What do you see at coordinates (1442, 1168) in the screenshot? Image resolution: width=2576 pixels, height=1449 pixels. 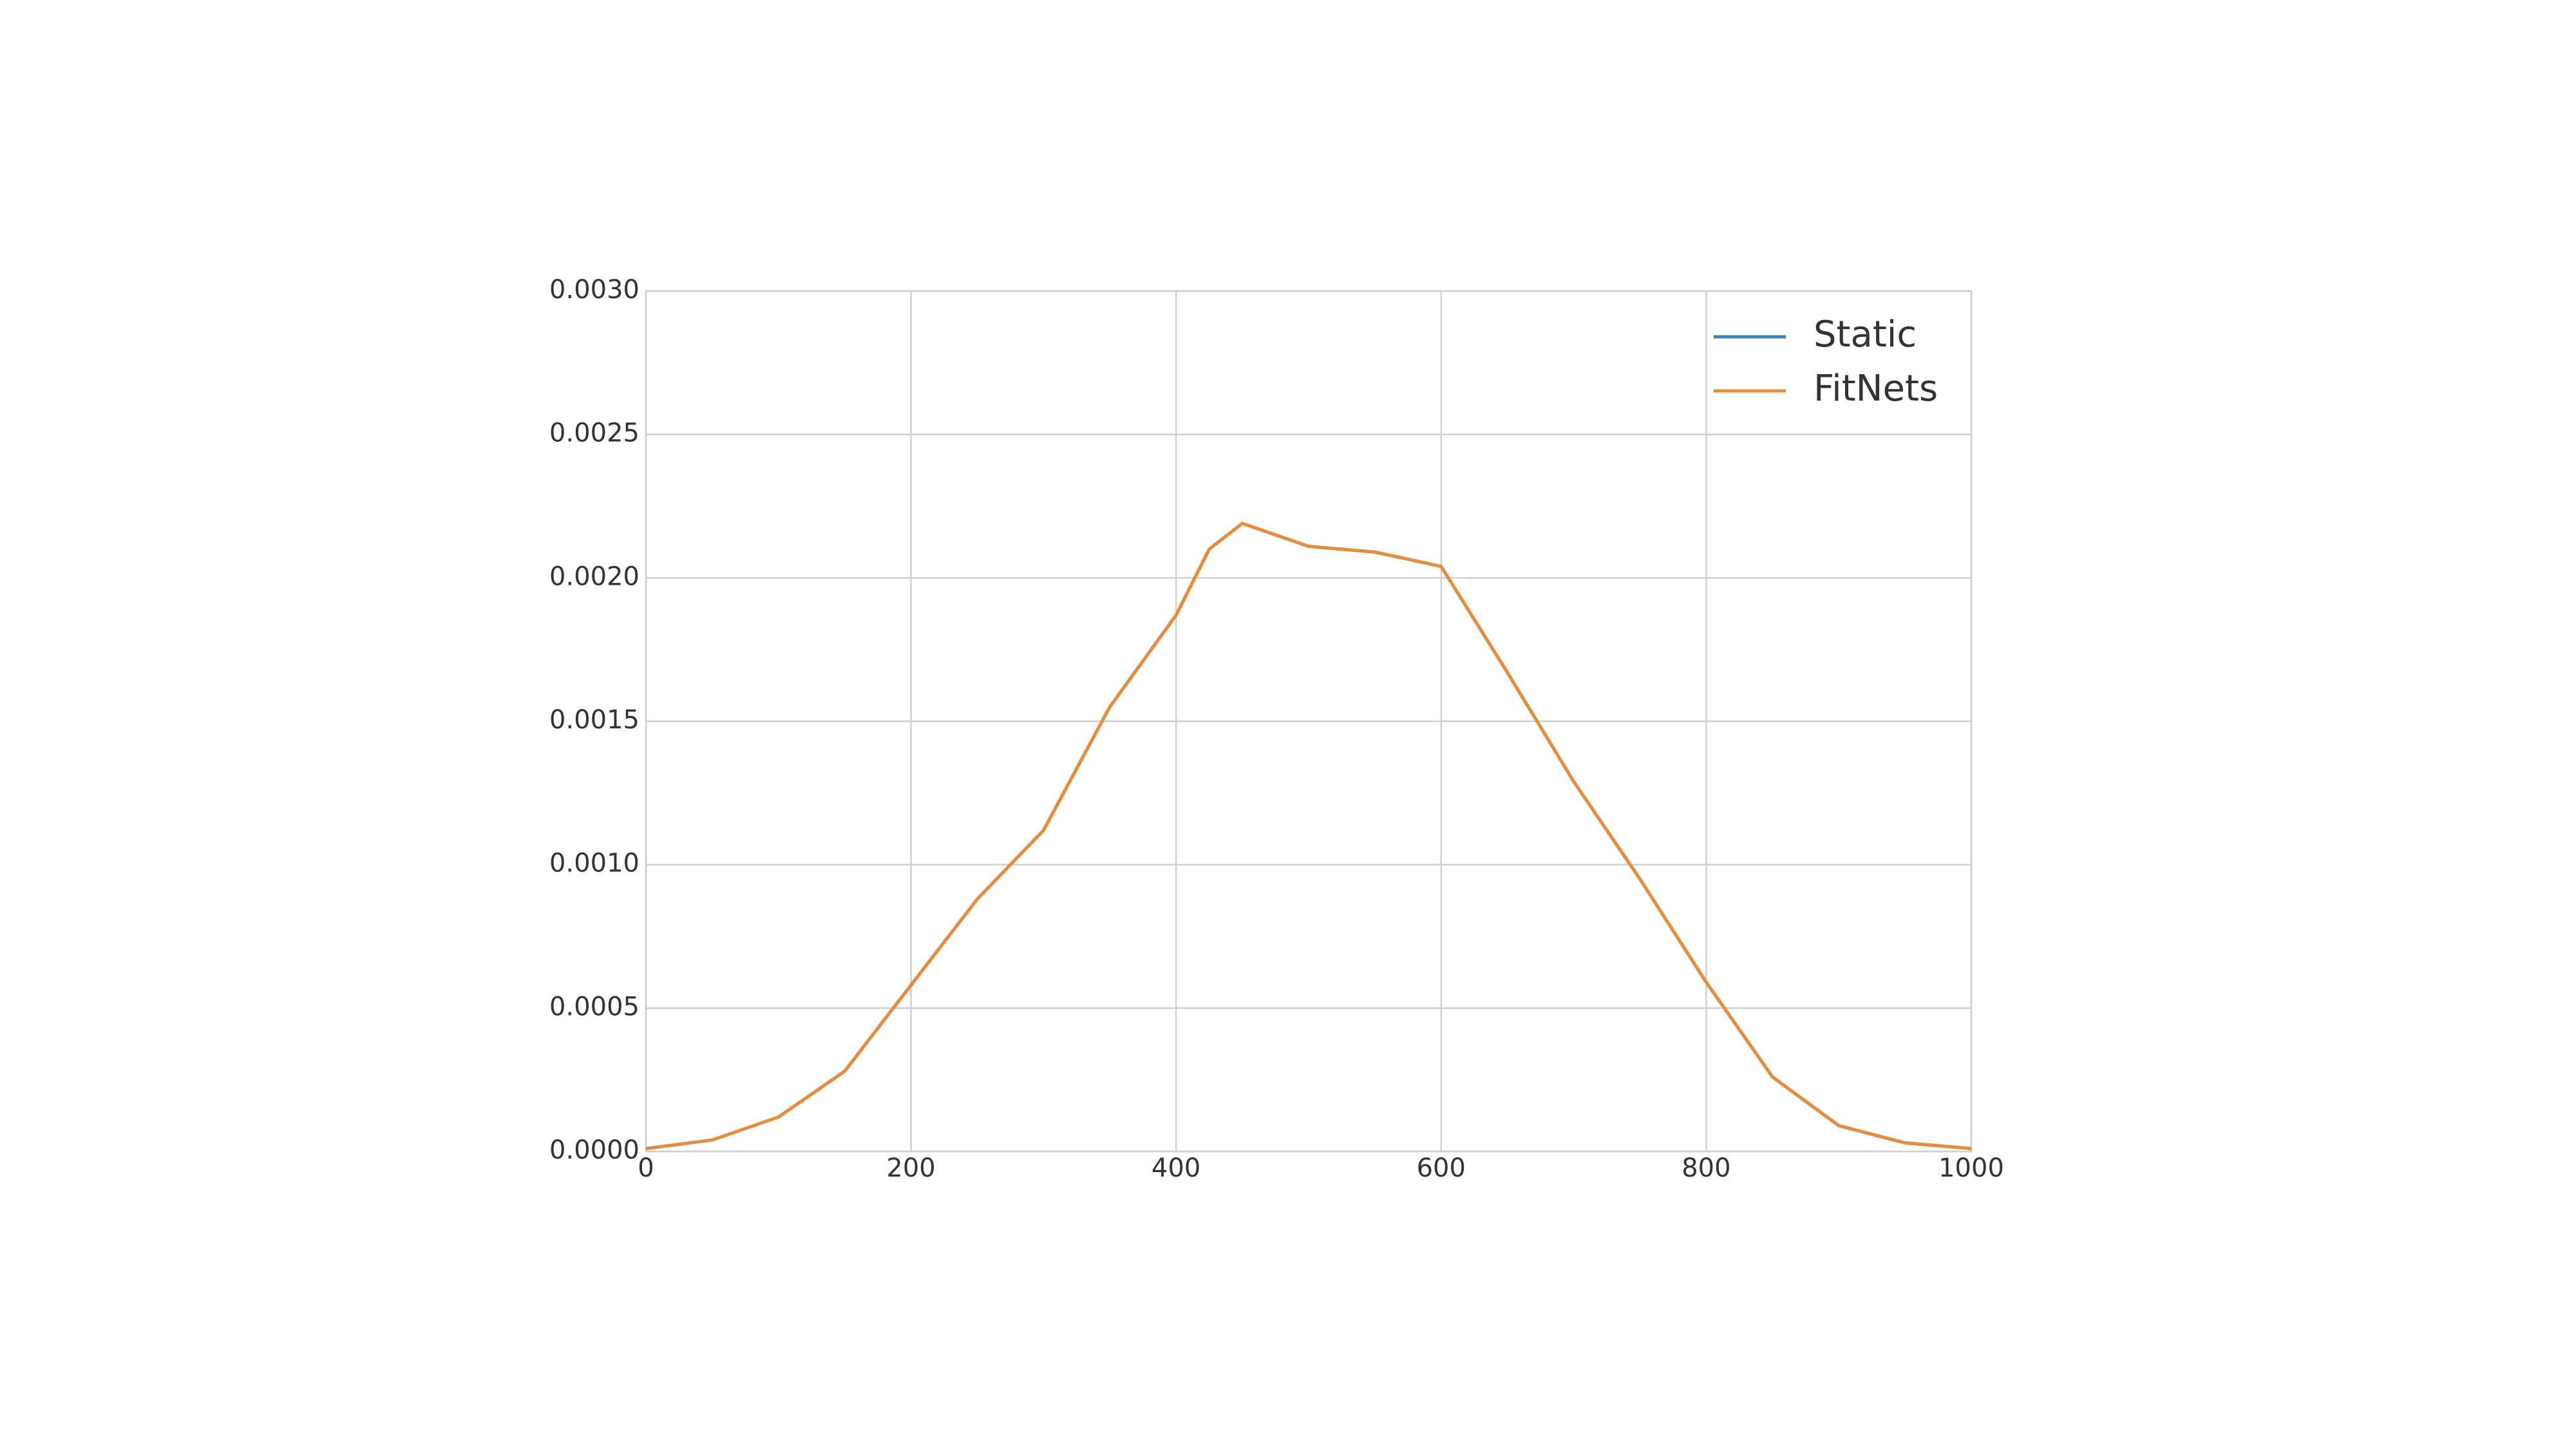 I see `x-tick-label: 600` at bounding box center [1442, 1168].